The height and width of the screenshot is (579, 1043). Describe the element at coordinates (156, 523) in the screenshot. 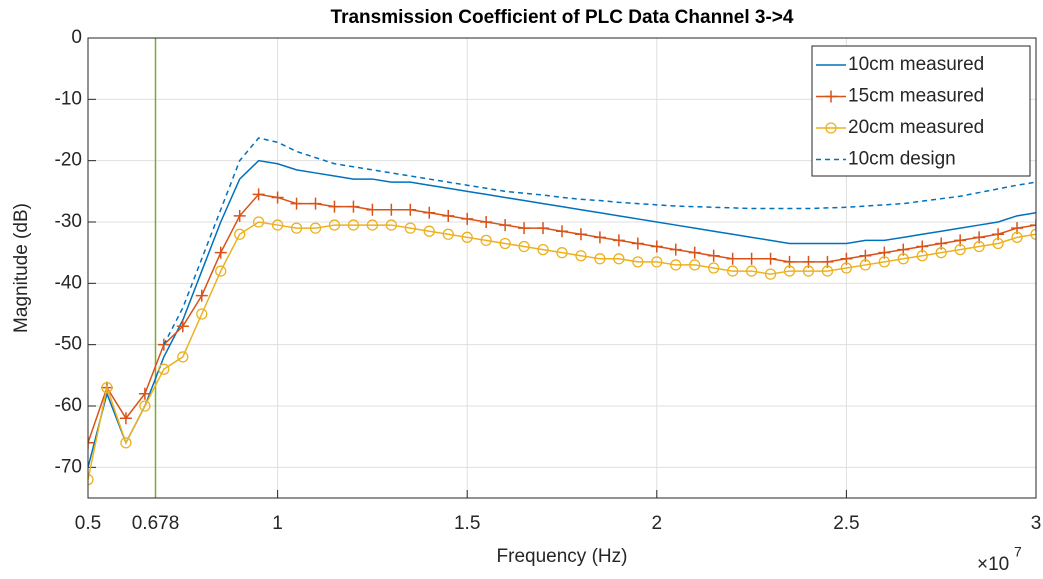

I see `x-tick-label: 0.678` at that location.